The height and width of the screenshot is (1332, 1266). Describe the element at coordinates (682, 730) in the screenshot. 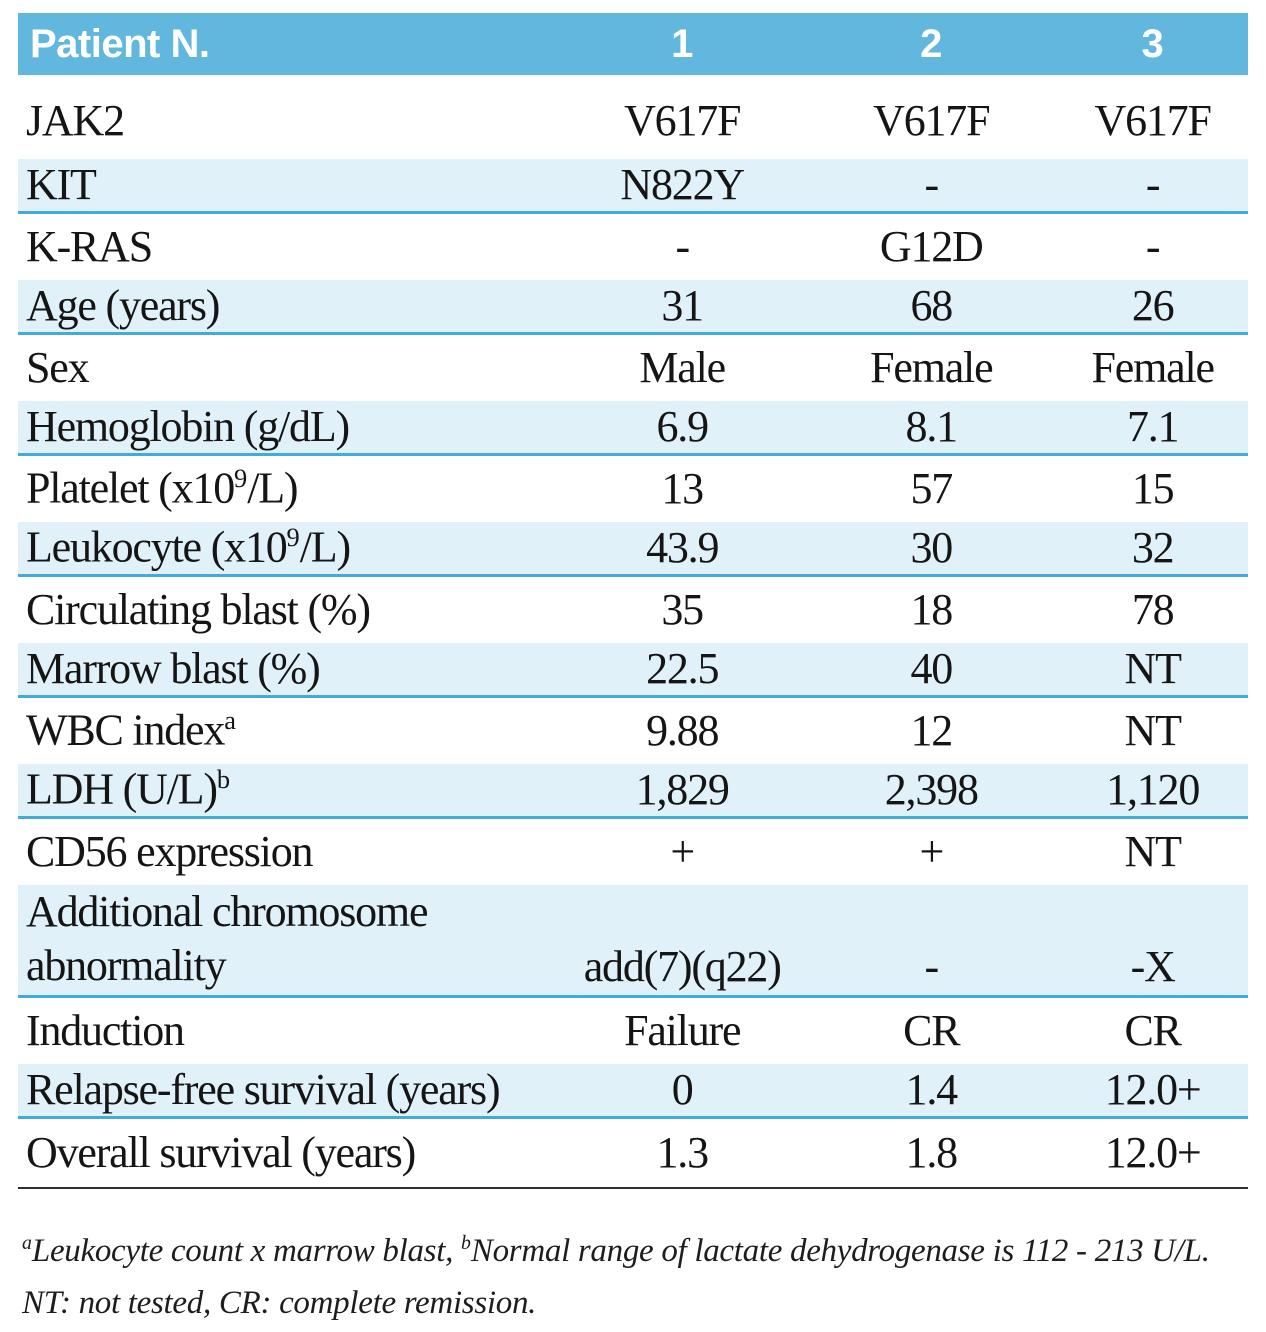

I see `cell-wbc-index-p1: 9.88` at that location.